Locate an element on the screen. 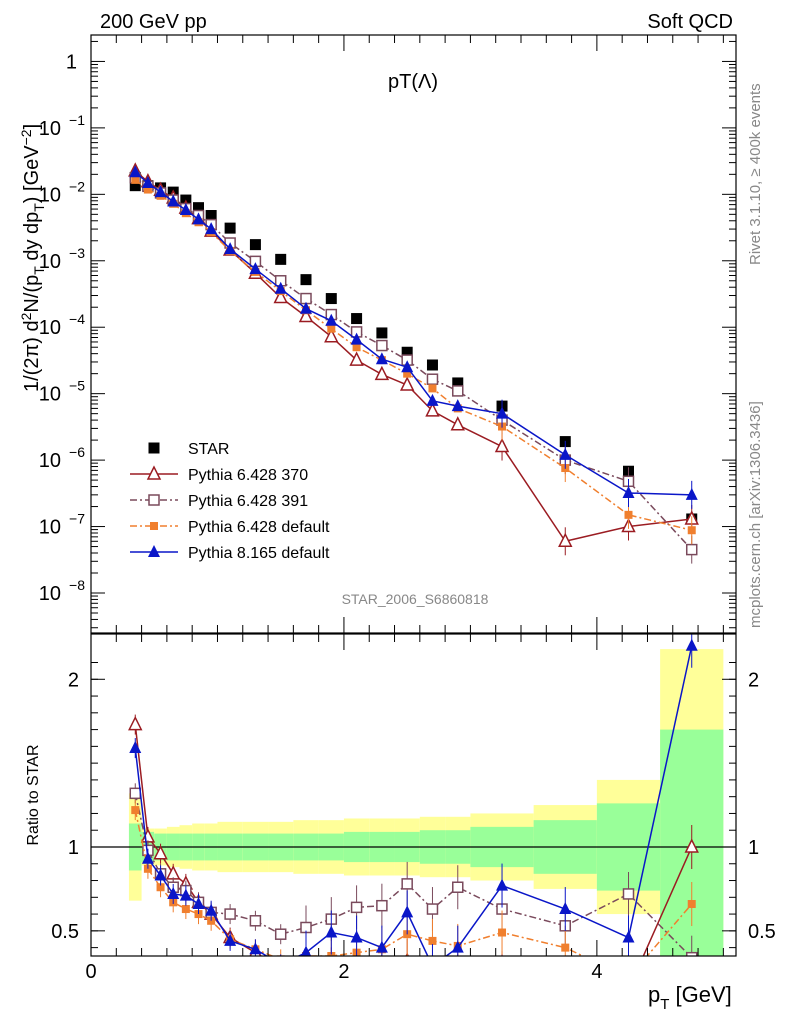 This screenshot has height=1024, width=786. ratio-y-axis-label: Ratio to STAR is located at coordinates (33, 794).